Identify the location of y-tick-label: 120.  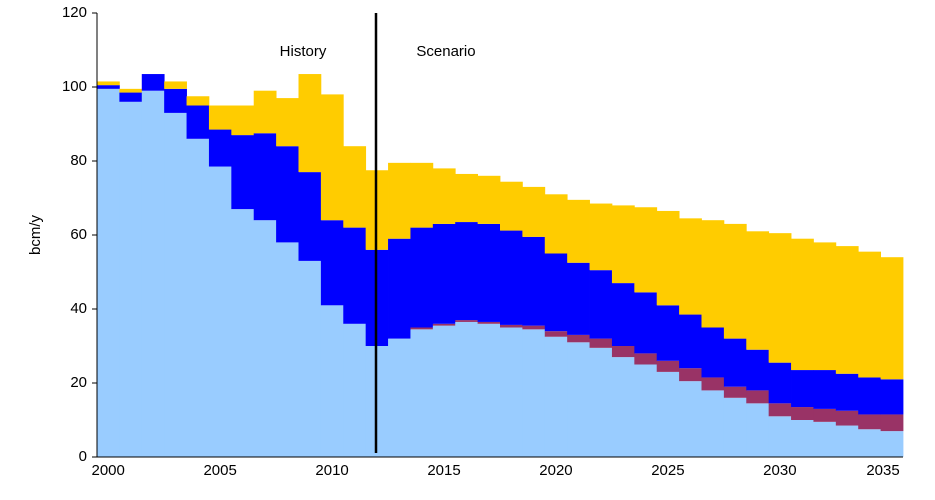
(74, 12).